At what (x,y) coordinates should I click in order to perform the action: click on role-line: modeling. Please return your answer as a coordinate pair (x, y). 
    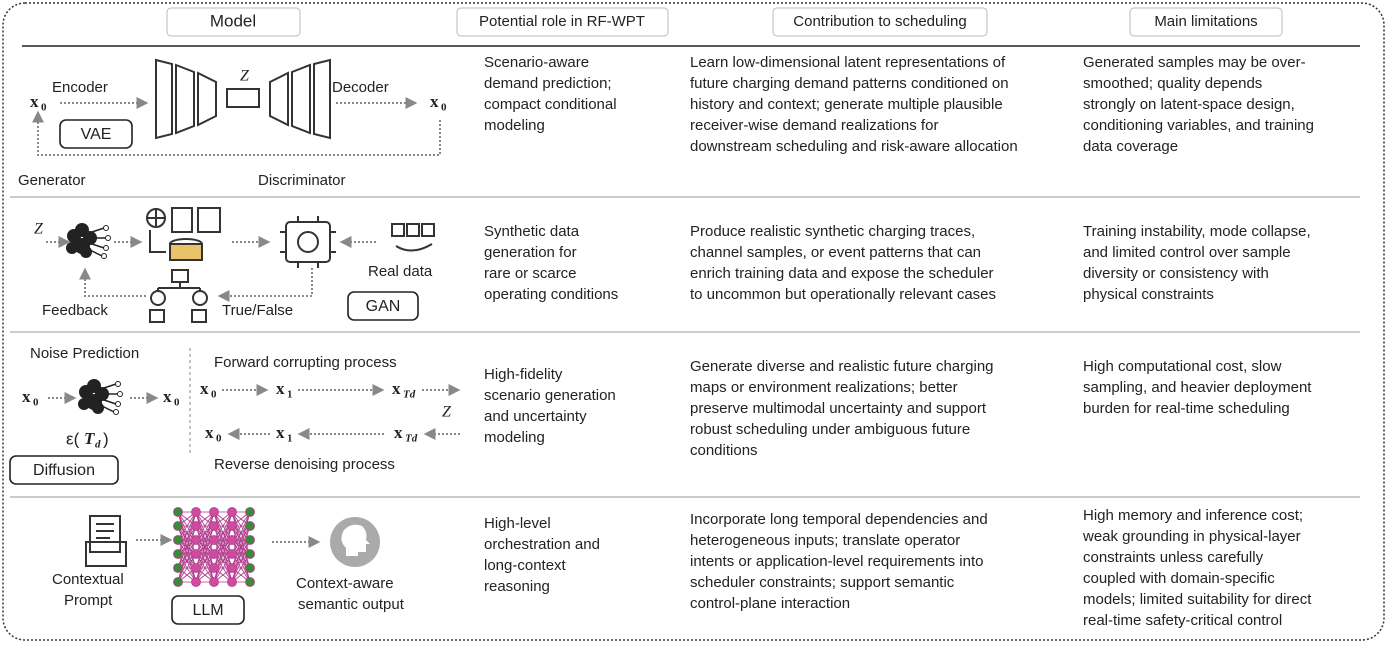
    Looking at the image, I should click on (514, 437).